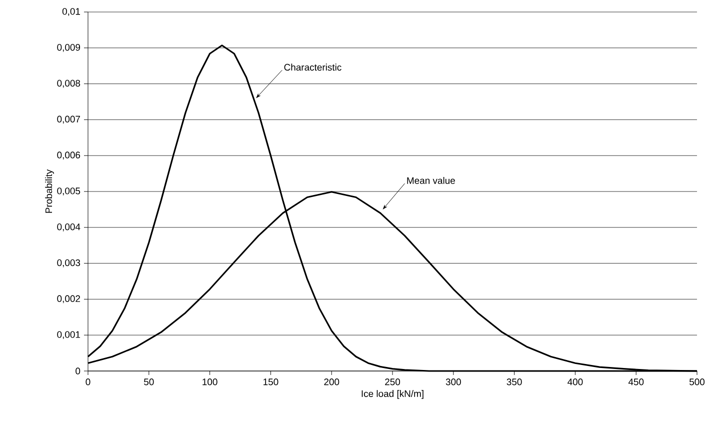  What do you see at coordinates (392, 382) in the screenshot?
I see `x-tick-label: 250` at bounding box center [392, 382].